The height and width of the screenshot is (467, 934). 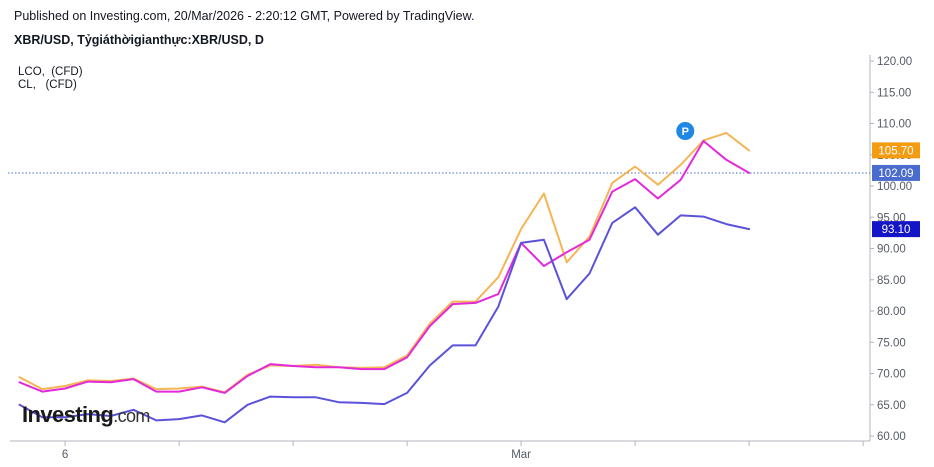 I want to click on y-tick-label: 70.00, so click(x=891, y=375).